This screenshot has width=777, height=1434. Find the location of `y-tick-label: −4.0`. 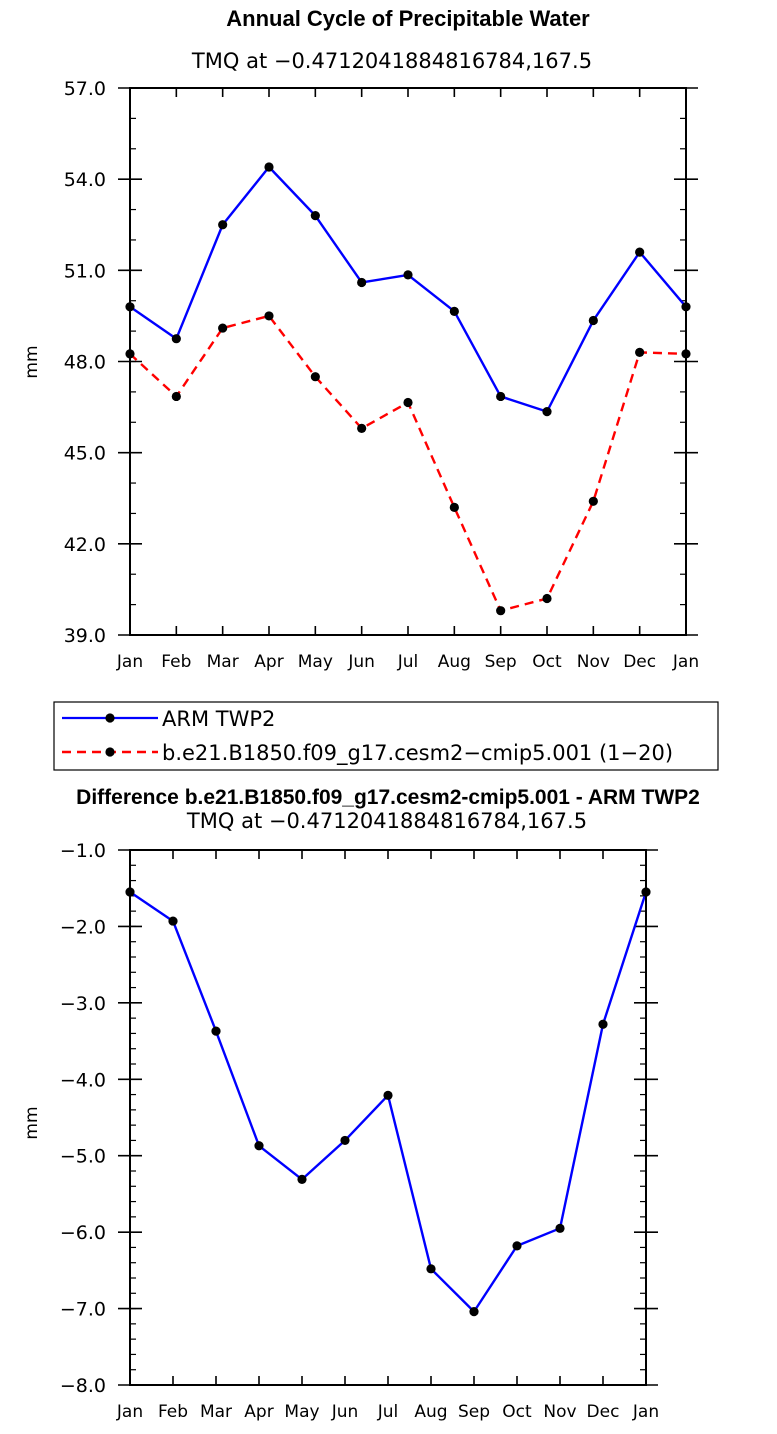

y-tick-label: −4.0 is located at coordinates (83, 1080).